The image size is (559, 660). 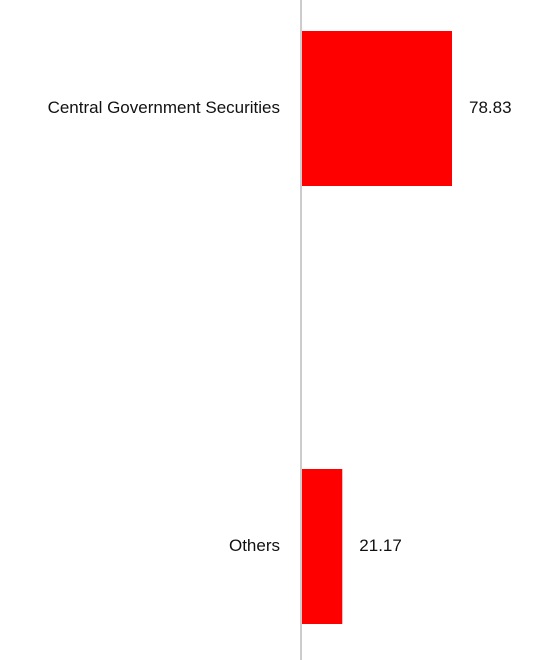 What do you see at coordinates (164, 107) in the screenshot?
I see `category-label-0: Central Government Securities` at bounding box center [164, 107].